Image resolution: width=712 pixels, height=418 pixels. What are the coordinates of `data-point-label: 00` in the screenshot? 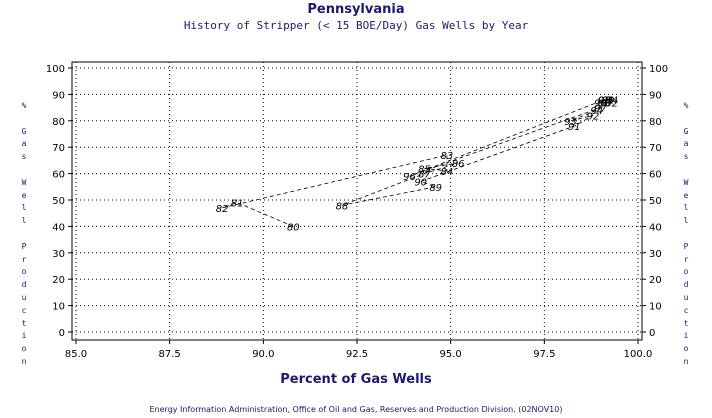 It's located at (604, 103).